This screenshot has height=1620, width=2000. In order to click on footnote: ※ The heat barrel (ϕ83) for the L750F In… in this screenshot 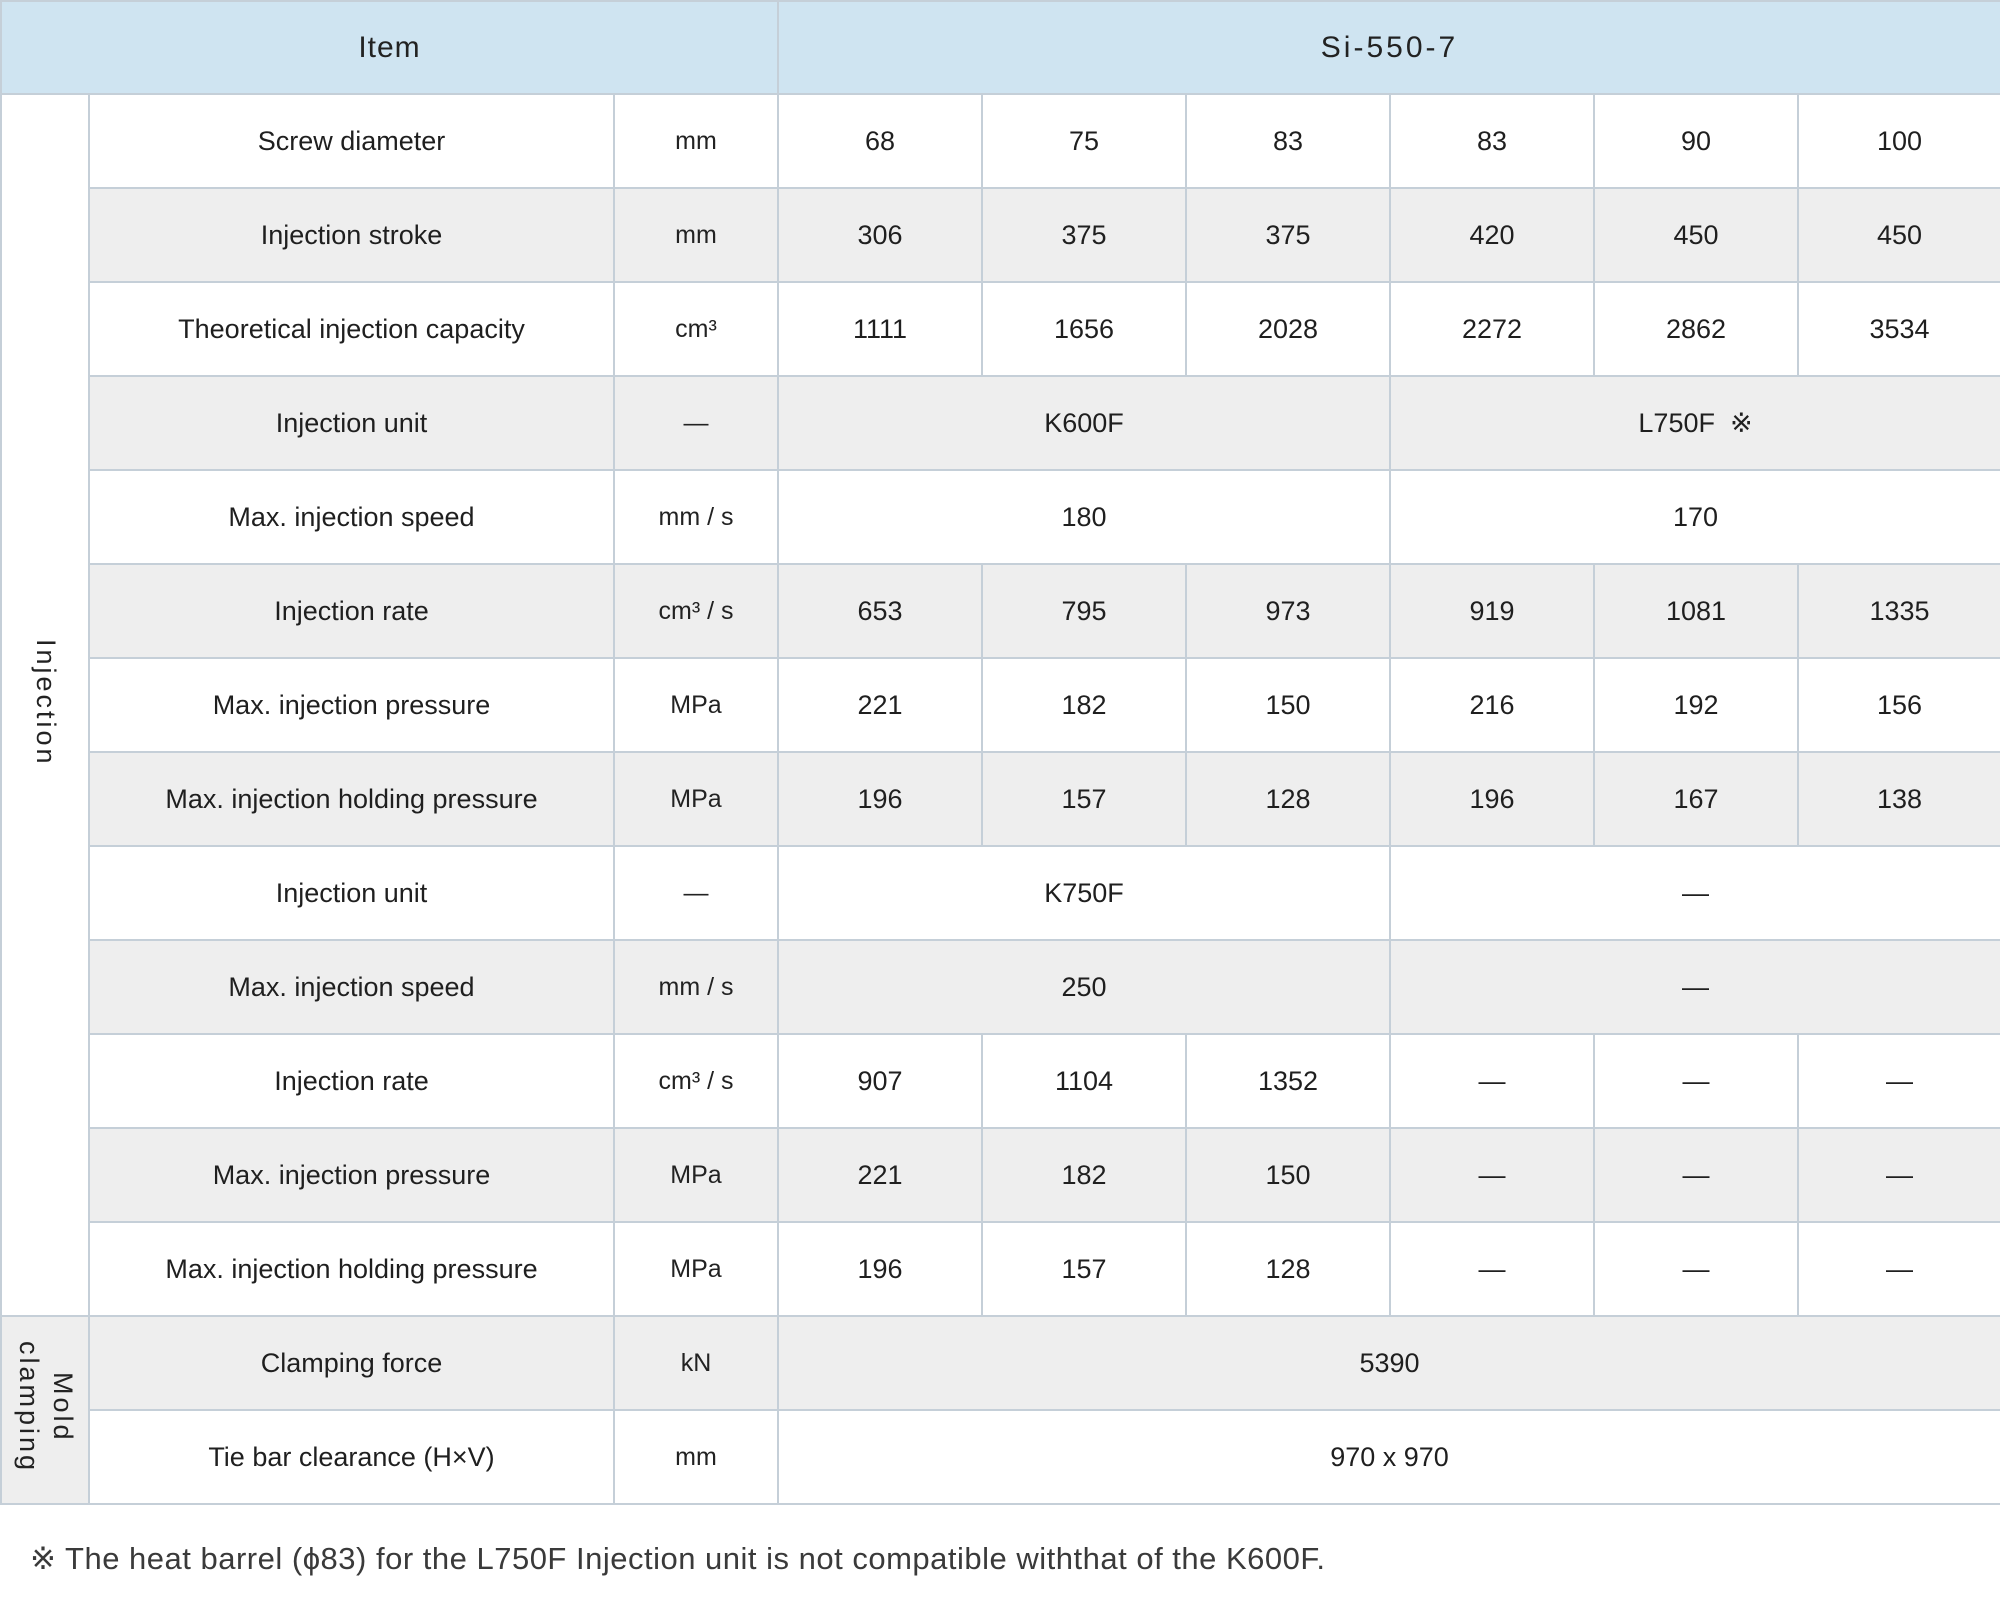, I will do `click(678, 1558)`.